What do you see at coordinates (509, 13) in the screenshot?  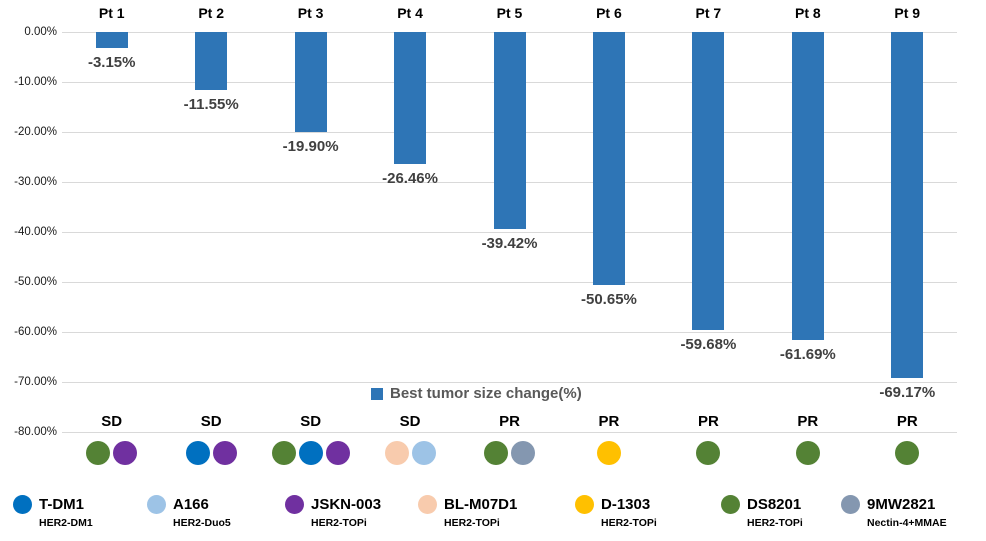 I see `patient-label: Pt 5` at bounding box center [509, 13].